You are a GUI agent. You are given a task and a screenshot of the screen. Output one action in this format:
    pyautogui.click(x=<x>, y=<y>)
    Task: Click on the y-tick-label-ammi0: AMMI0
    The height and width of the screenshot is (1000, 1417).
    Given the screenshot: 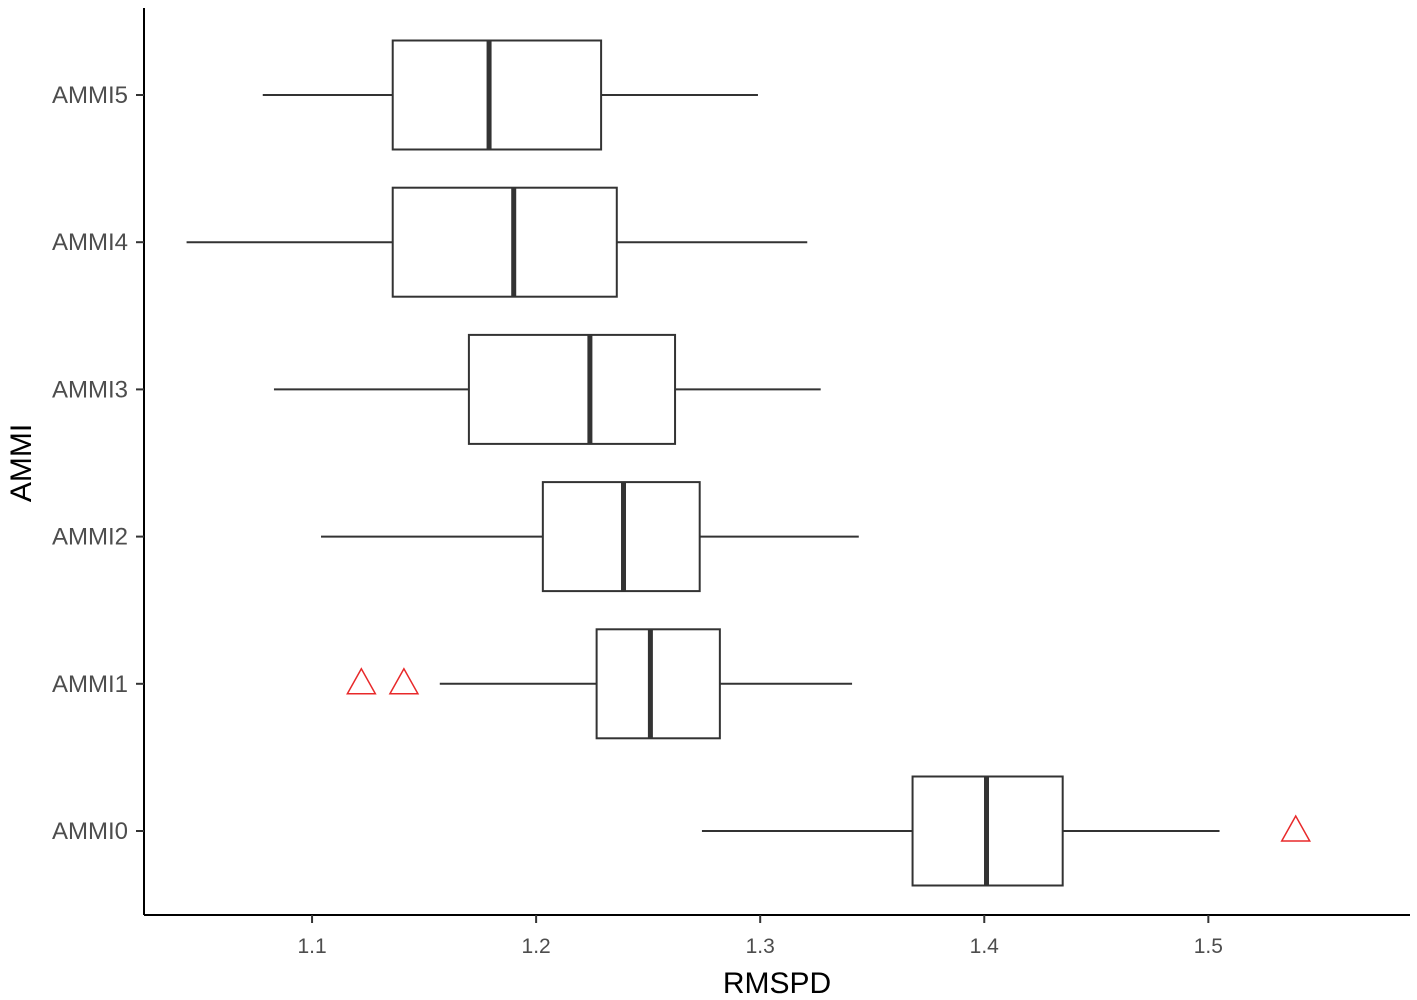 What is the action you would take?
    pyautogui.click(x=90, y=831)
    